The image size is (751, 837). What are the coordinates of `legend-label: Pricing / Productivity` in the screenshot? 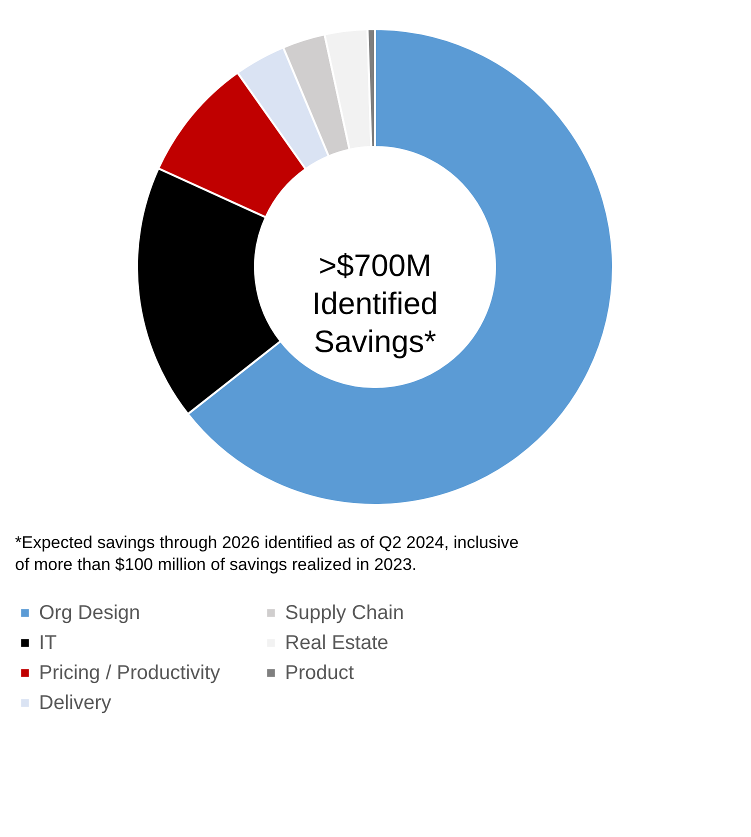 It's located at (129, 673).